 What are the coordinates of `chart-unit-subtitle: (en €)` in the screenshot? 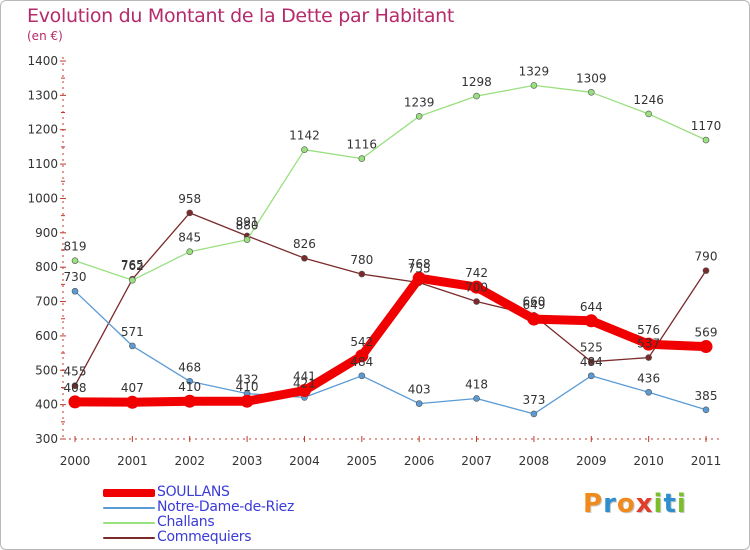 It's located at (45, 36).